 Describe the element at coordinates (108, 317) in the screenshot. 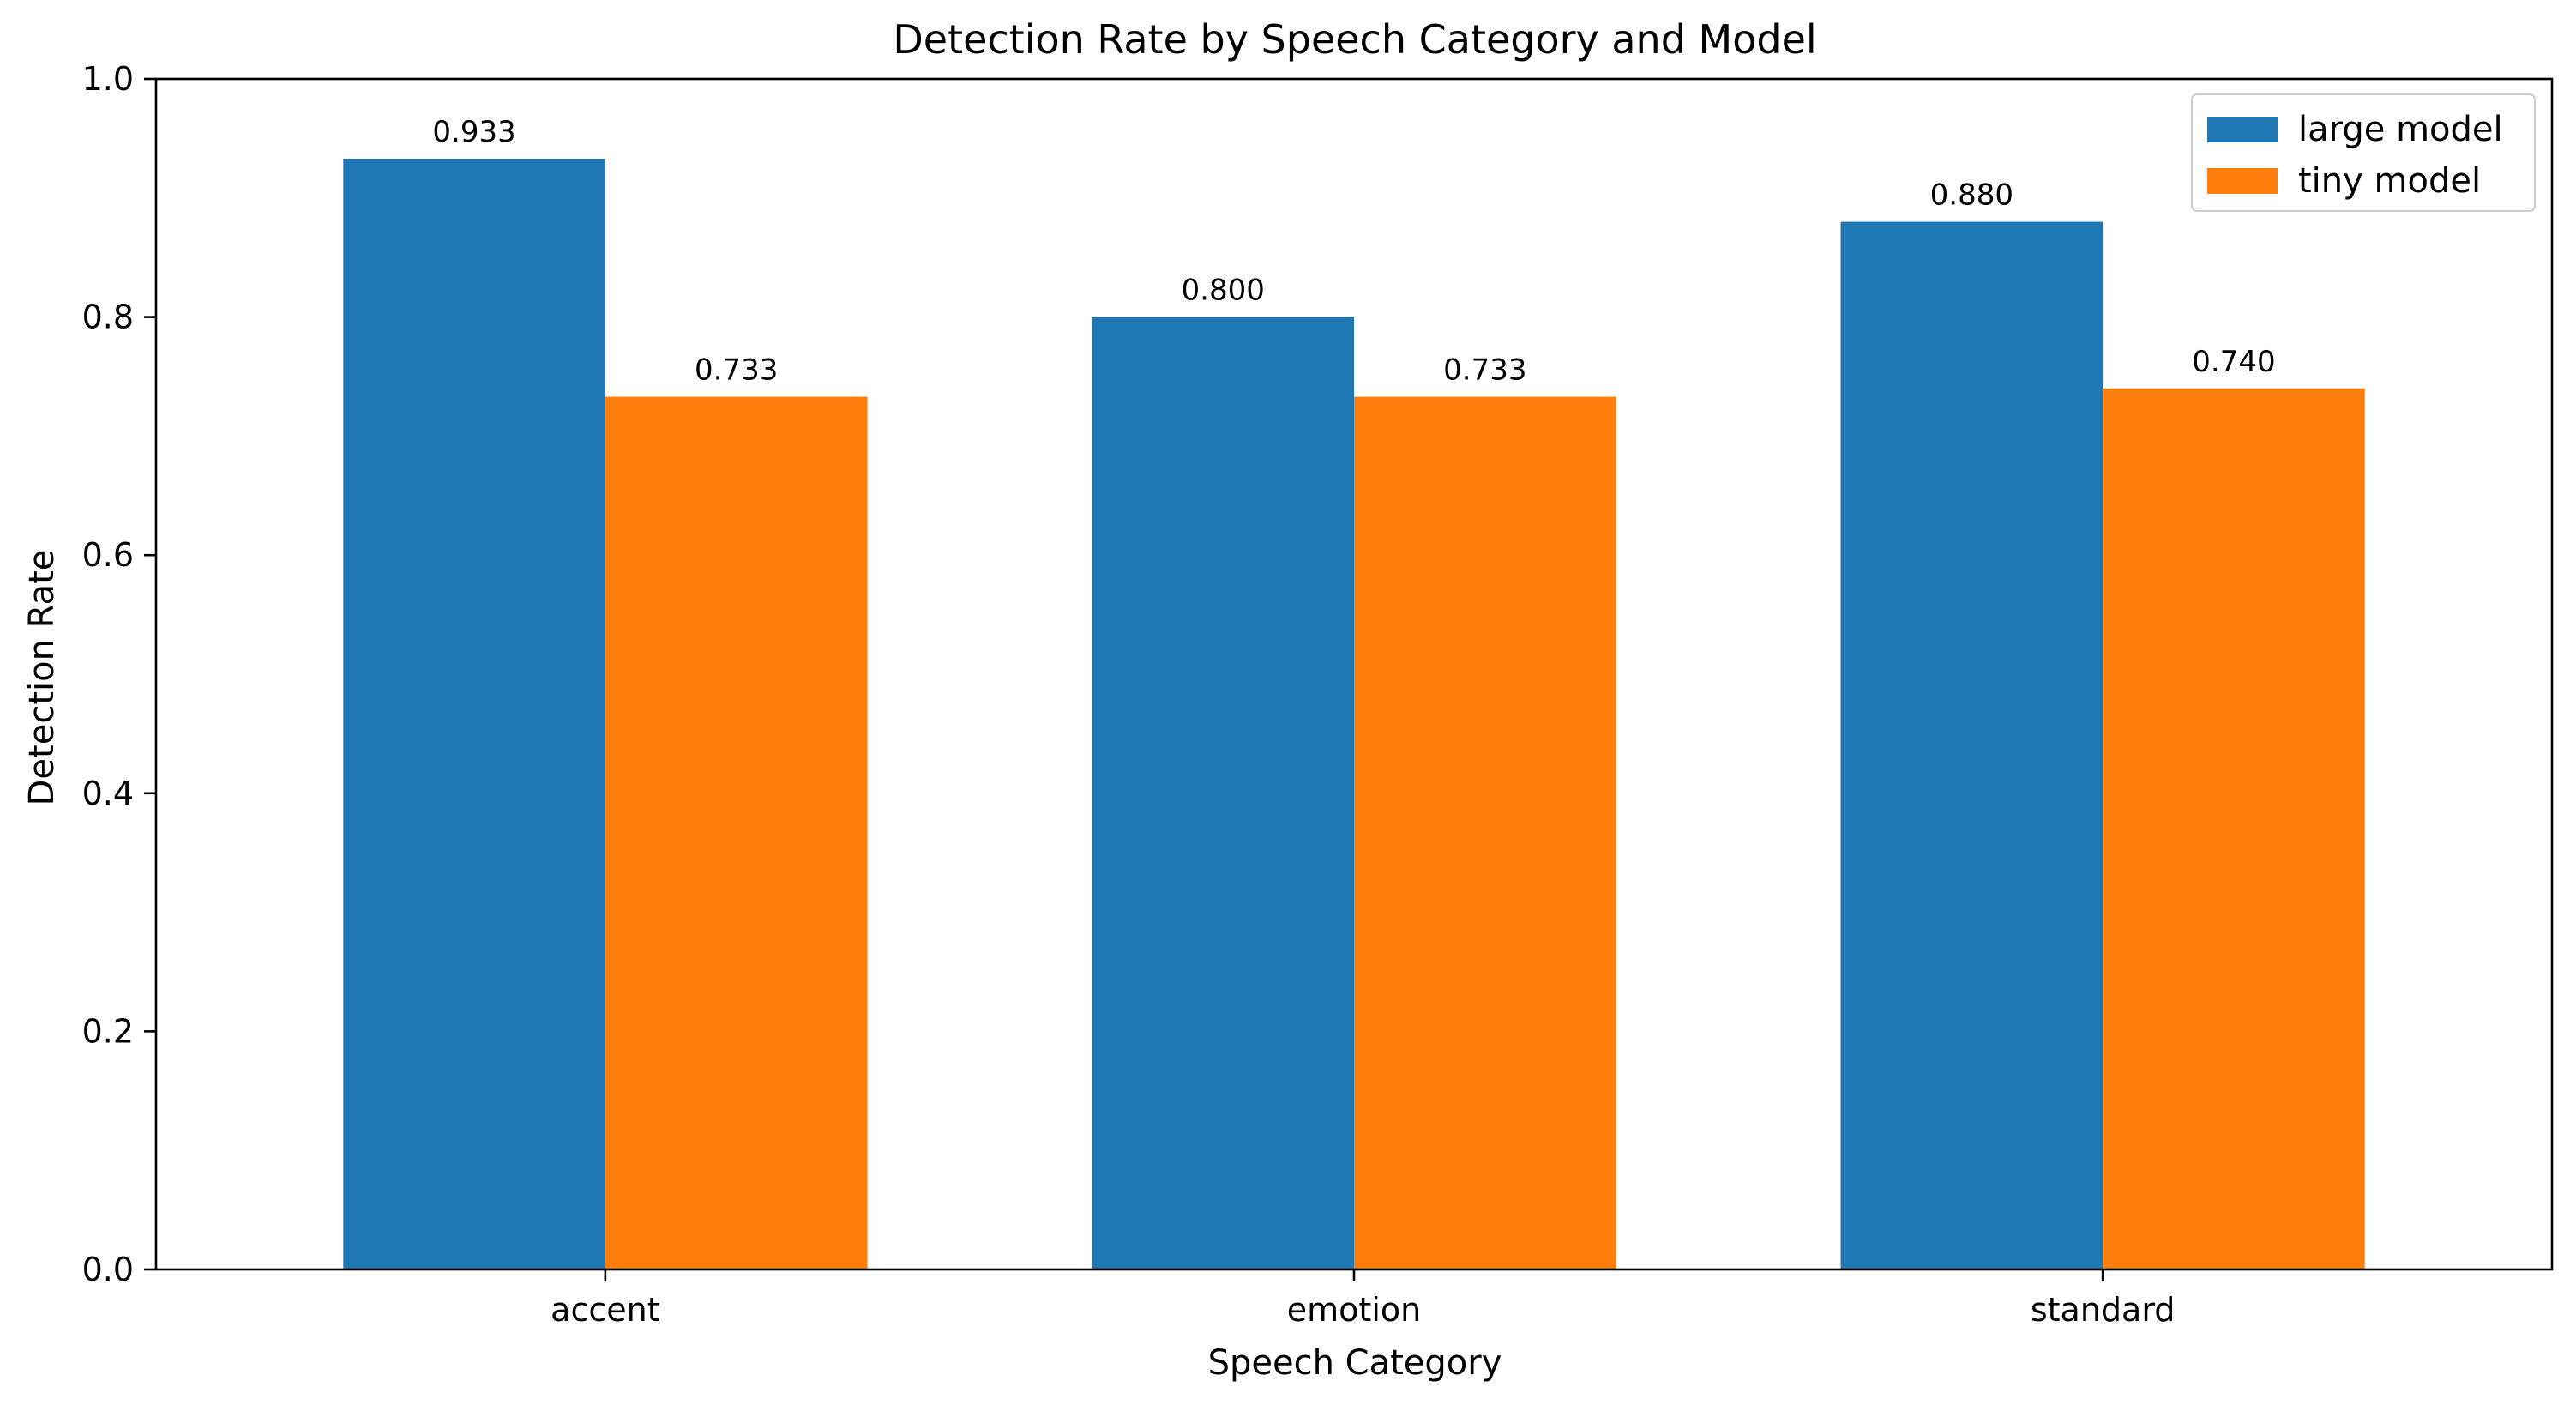

I see `y-tick-label: 0.8` at that location.